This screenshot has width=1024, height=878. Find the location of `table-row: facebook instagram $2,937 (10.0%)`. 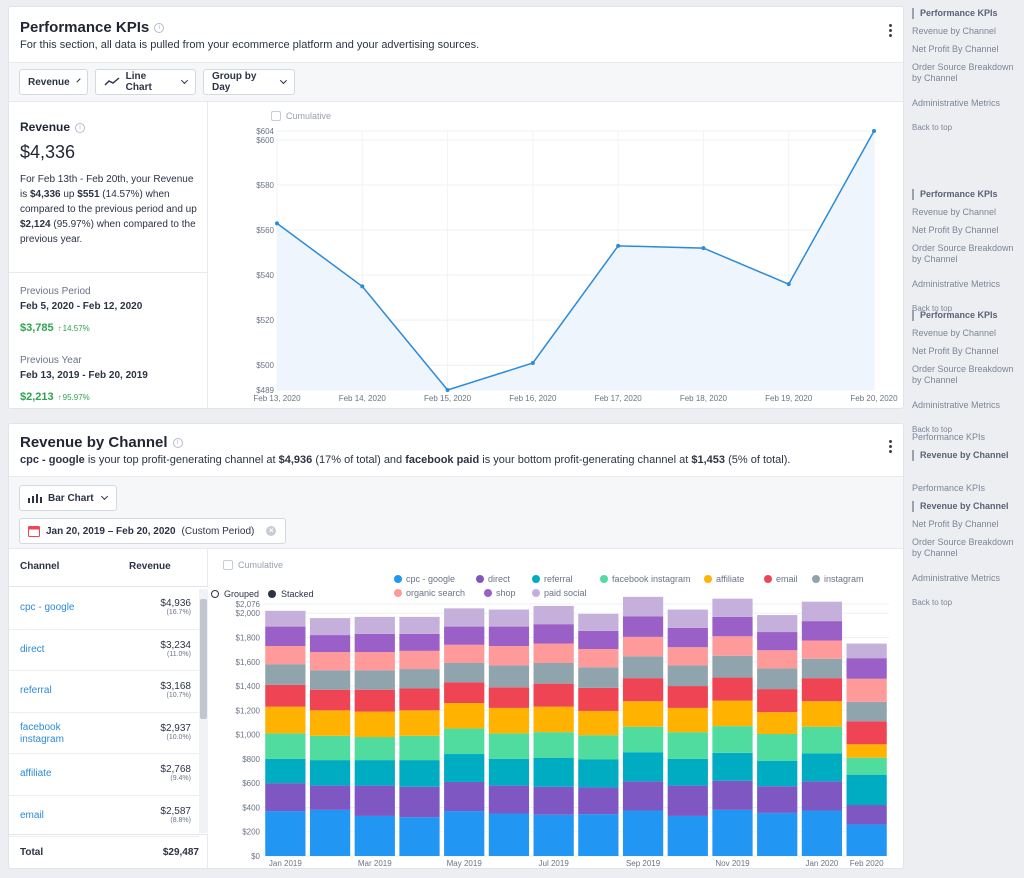

table-row: facebook instagram $2,937 (10.0%) is located at coordinates (104, 733).